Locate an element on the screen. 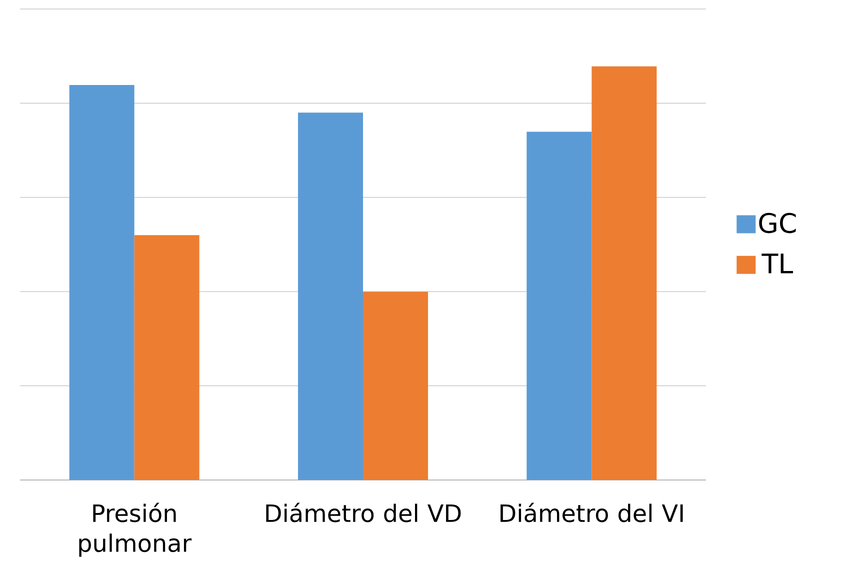 The width and height of the screenshot is (856, 588). x-tick-label: Diámetro del VD is located at coordinates (363, 512).